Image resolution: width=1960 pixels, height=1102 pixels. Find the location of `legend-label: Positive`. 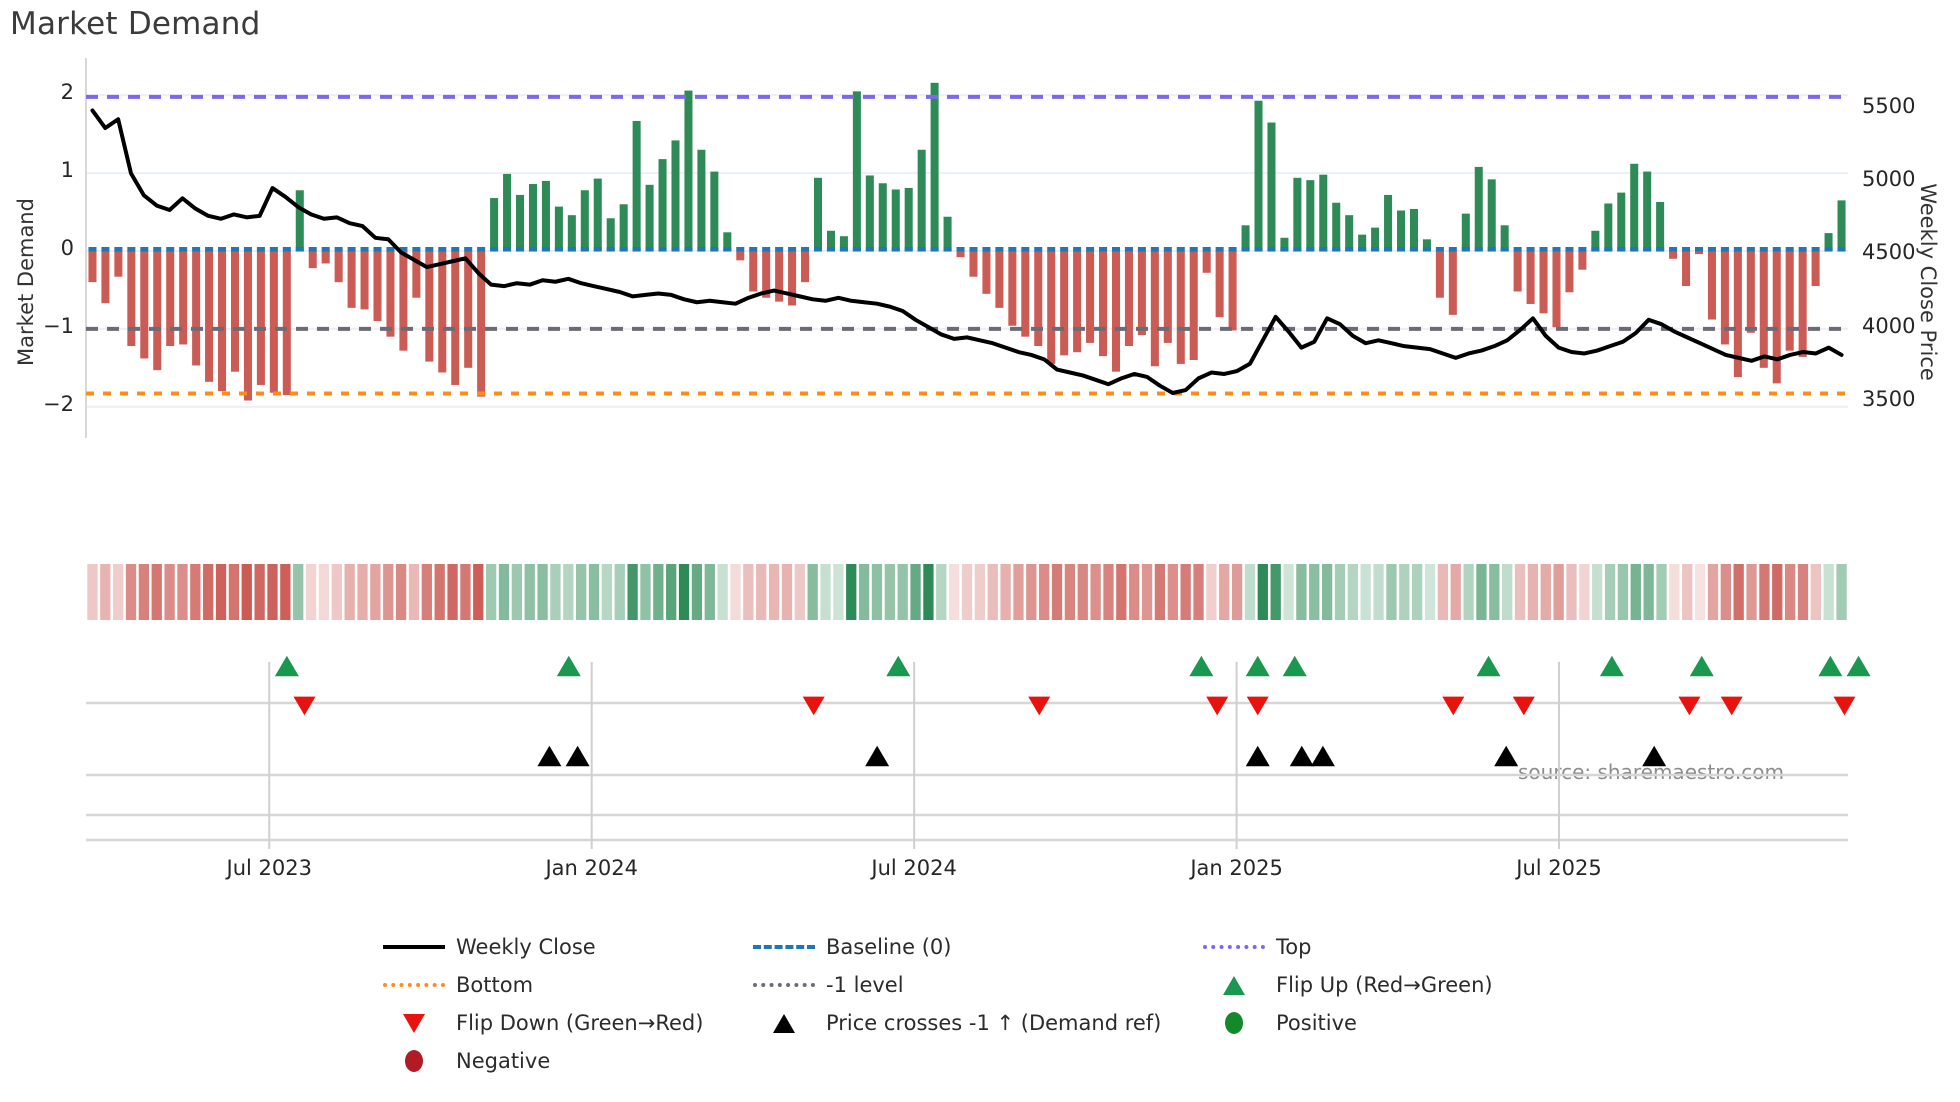

legend-label: Positive is located at coordinates (1316, 1023).